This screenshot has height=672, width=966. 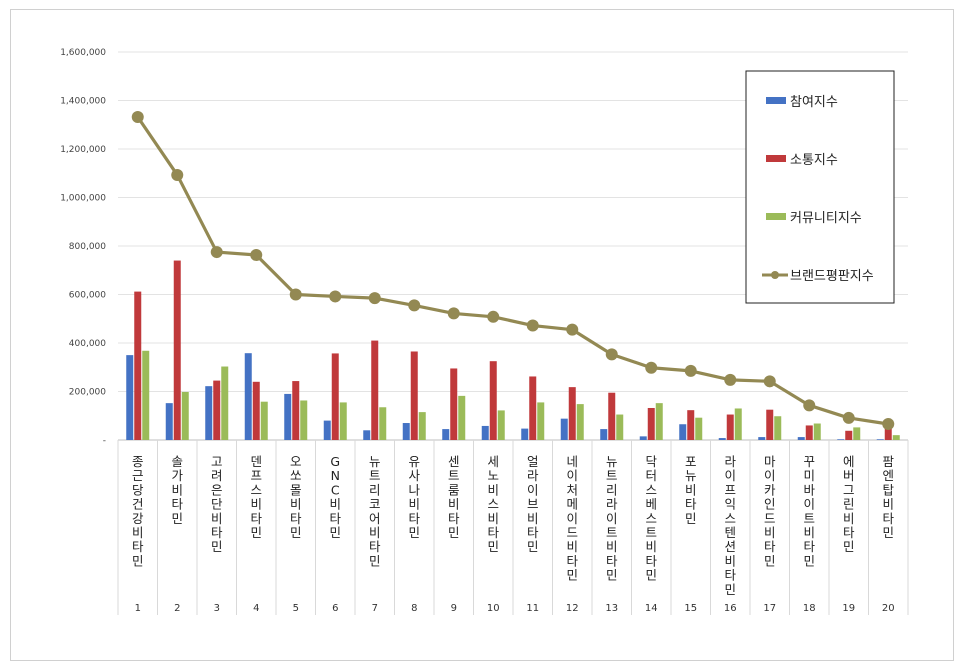 What do you see at coordinates (572, 608) in the screenshot?
I see `category-index: 12` at bounding box center [572, 608].